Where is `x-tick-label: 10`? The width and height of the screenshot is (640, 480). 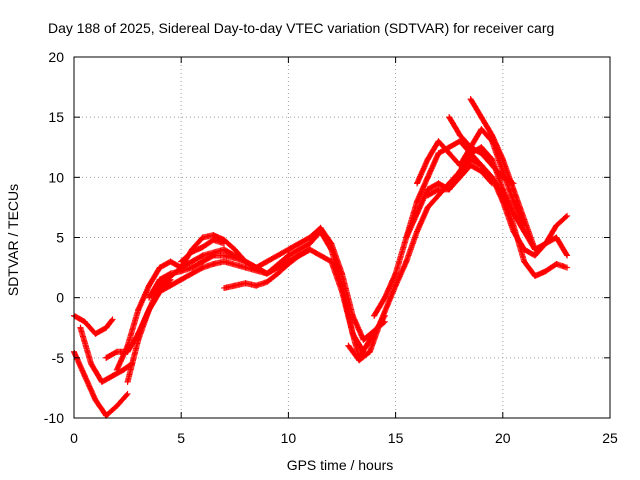
x-tick-label: 10 is located at coordinates (289, 438).